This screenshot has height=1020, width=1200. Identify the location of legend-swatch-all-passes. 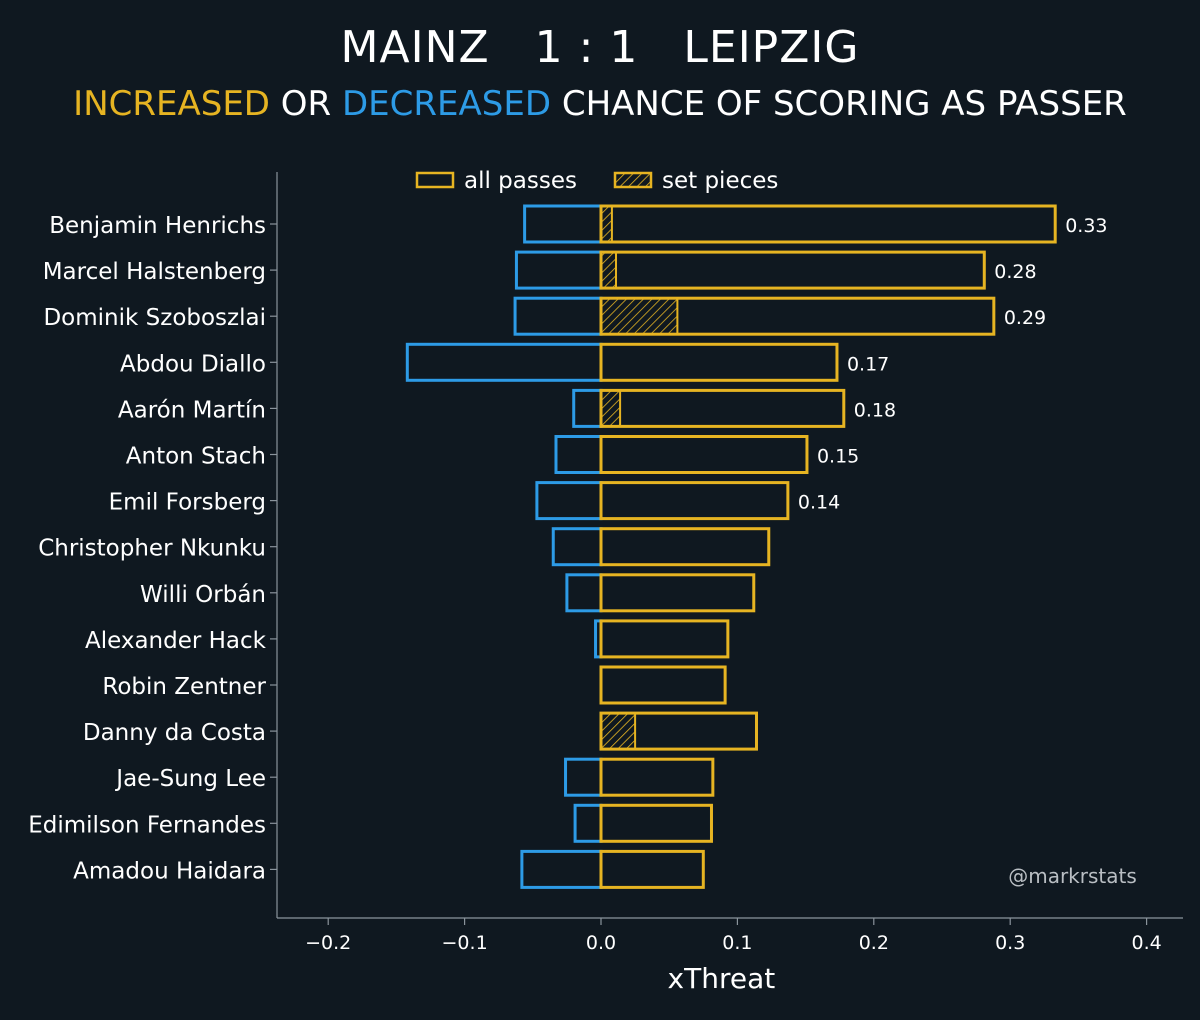
(435, 180).